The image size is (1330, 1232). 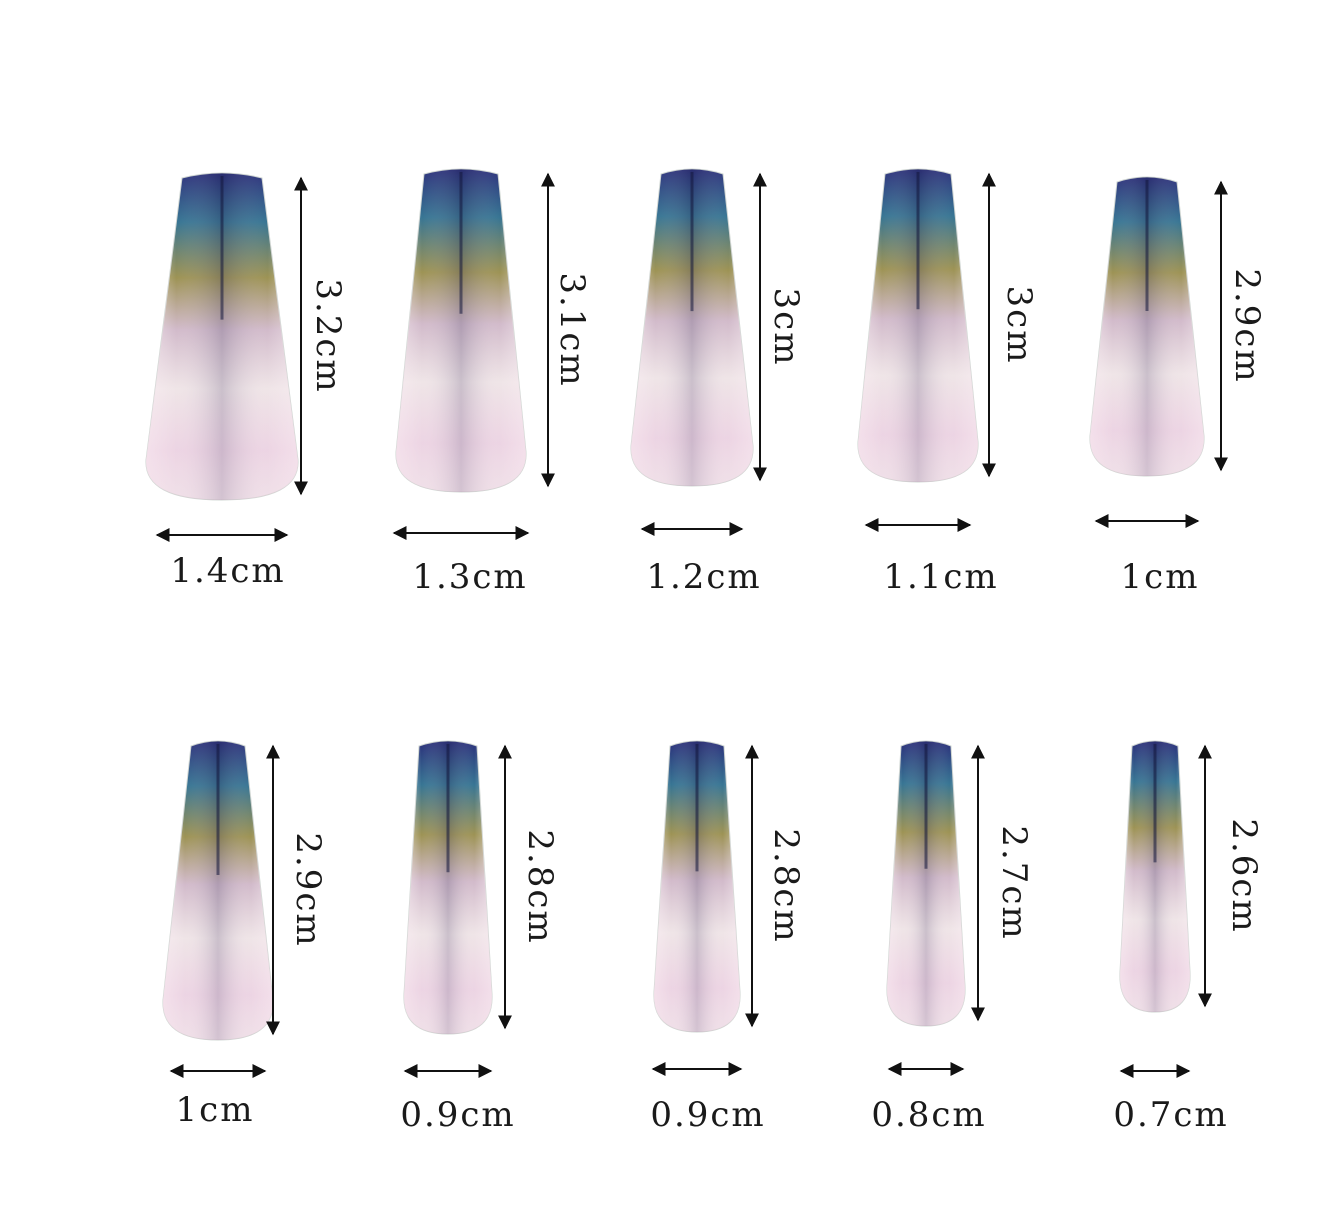 I want to click on nail-item: 1.1cm 3cm, so click(x=948, y=382).